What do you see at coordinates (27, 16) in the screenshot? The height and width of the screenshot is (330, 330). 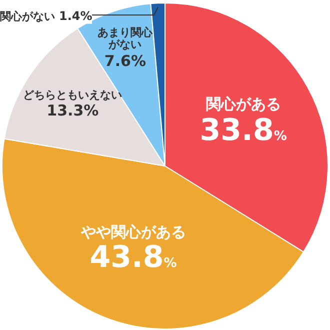 I see `slice-label: 関心がない` at bounding box center [27, 16].